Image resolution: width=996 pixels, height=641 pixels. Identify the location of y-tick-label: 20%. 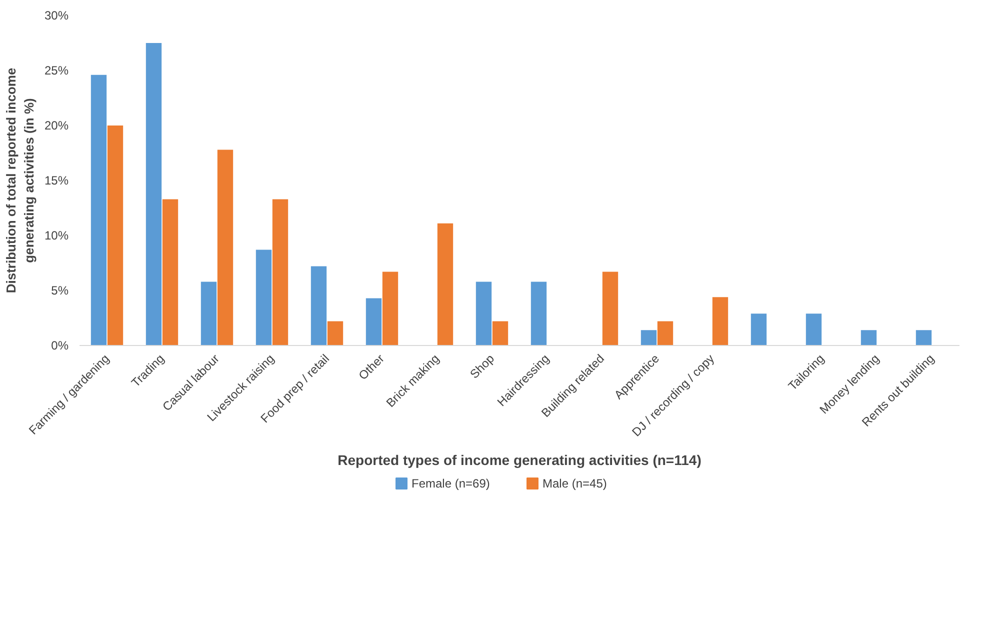
(56, 125).